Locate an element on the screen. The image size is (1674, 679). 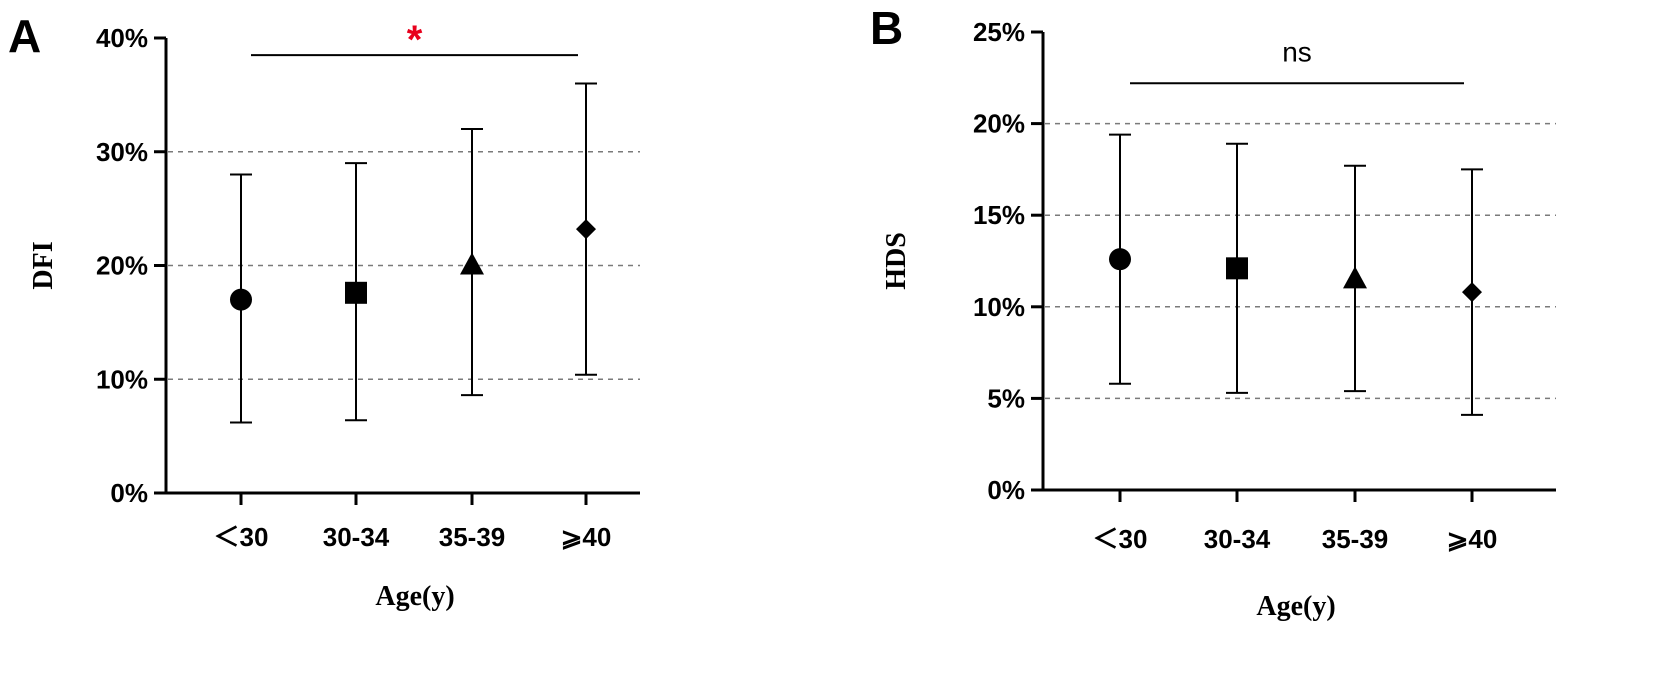
y-tick-label: 25% is located at coordinates (999, 32).